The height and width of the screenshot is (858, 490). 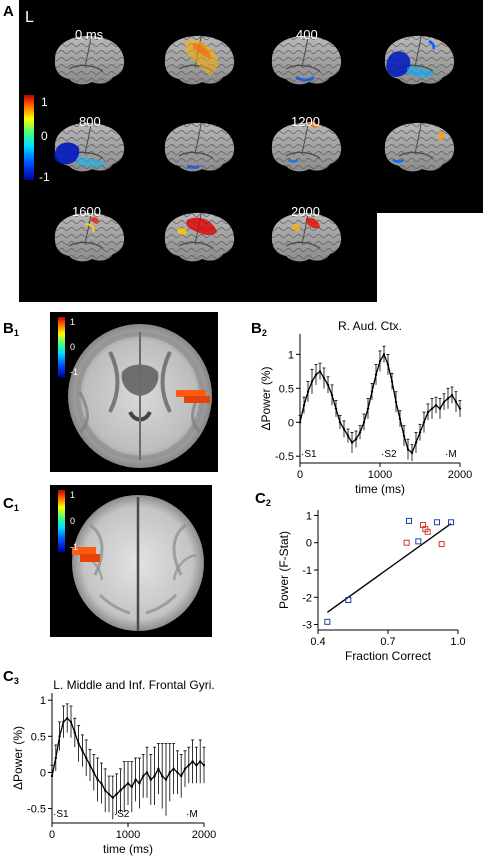 What do you see at coordinates (199, 60) in the screenshot?
I see `brain-200ms` at bounding box center [199, 60].